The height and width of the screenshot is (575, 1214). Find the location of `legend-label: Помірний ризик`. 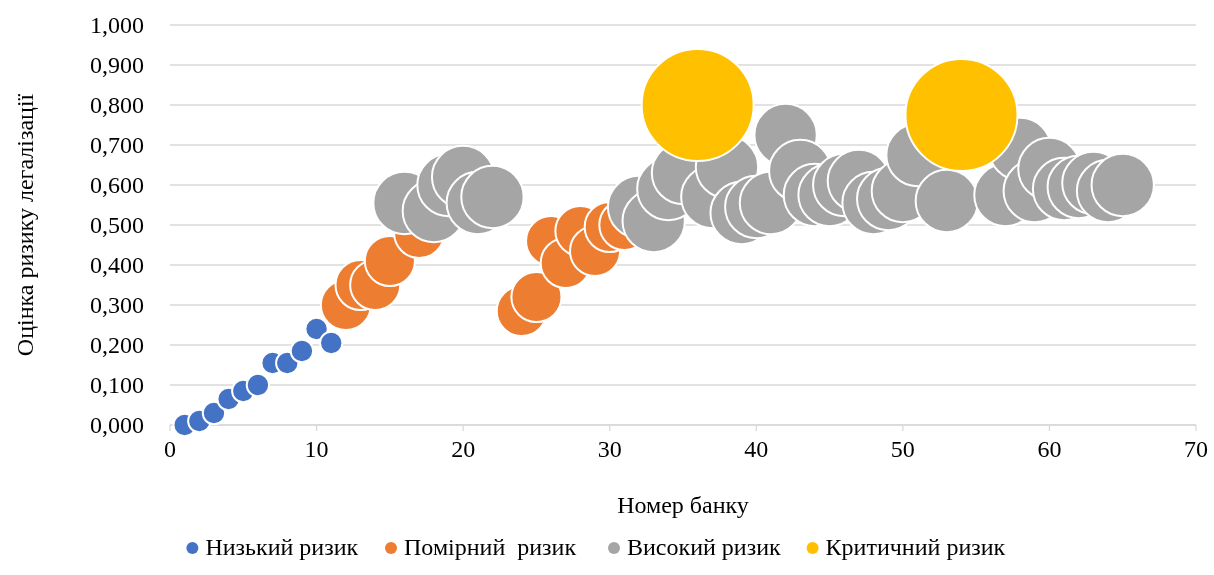

legend-label: Помірний ризик is located at coordinates (490, 547).